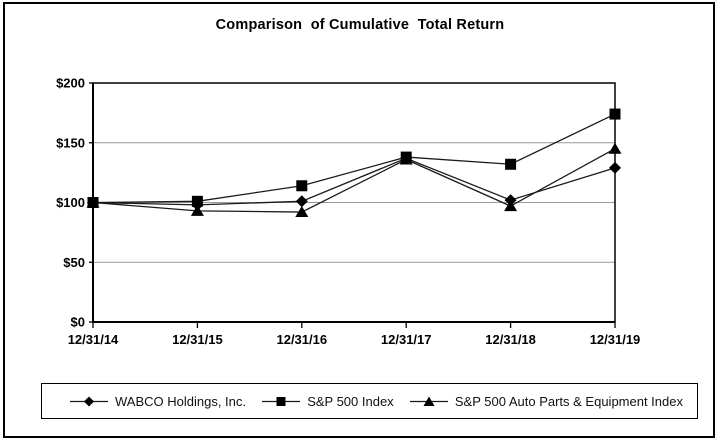 Image resolution: width=720 pixels, height=447 pixels. What do you see at coordinates (406, 339) in the screenshot?
I see `x-tick-label: 12/31/17` at bounding box center [406, 339].